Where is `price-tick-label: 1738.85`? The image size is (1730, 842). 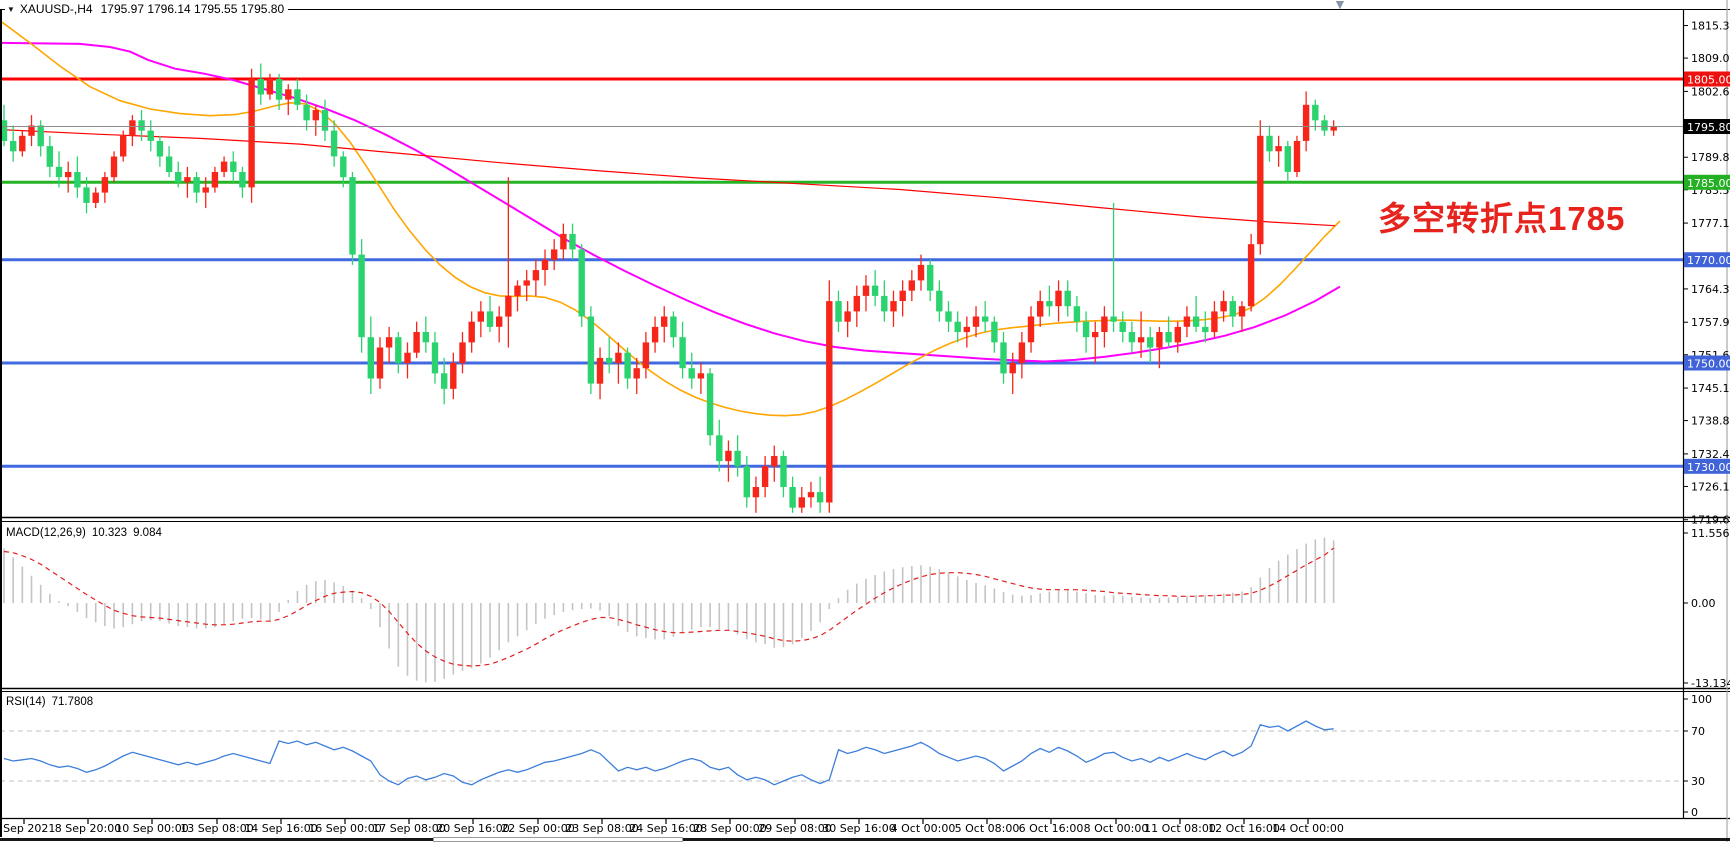
price-tick-label: 1738.85 is located at coordinates (1710, 421).